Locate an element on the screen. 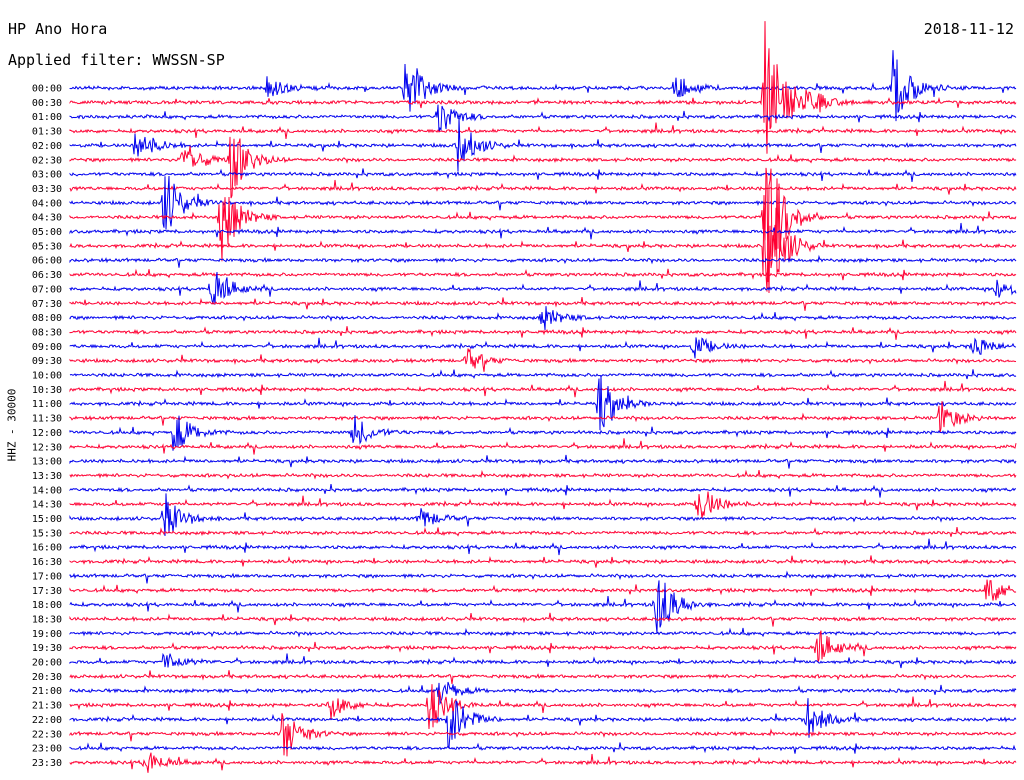 The width and height of the screenshot is (1024, 780). tick-label-1930: 19:30 is located at coordinates (47, 648).